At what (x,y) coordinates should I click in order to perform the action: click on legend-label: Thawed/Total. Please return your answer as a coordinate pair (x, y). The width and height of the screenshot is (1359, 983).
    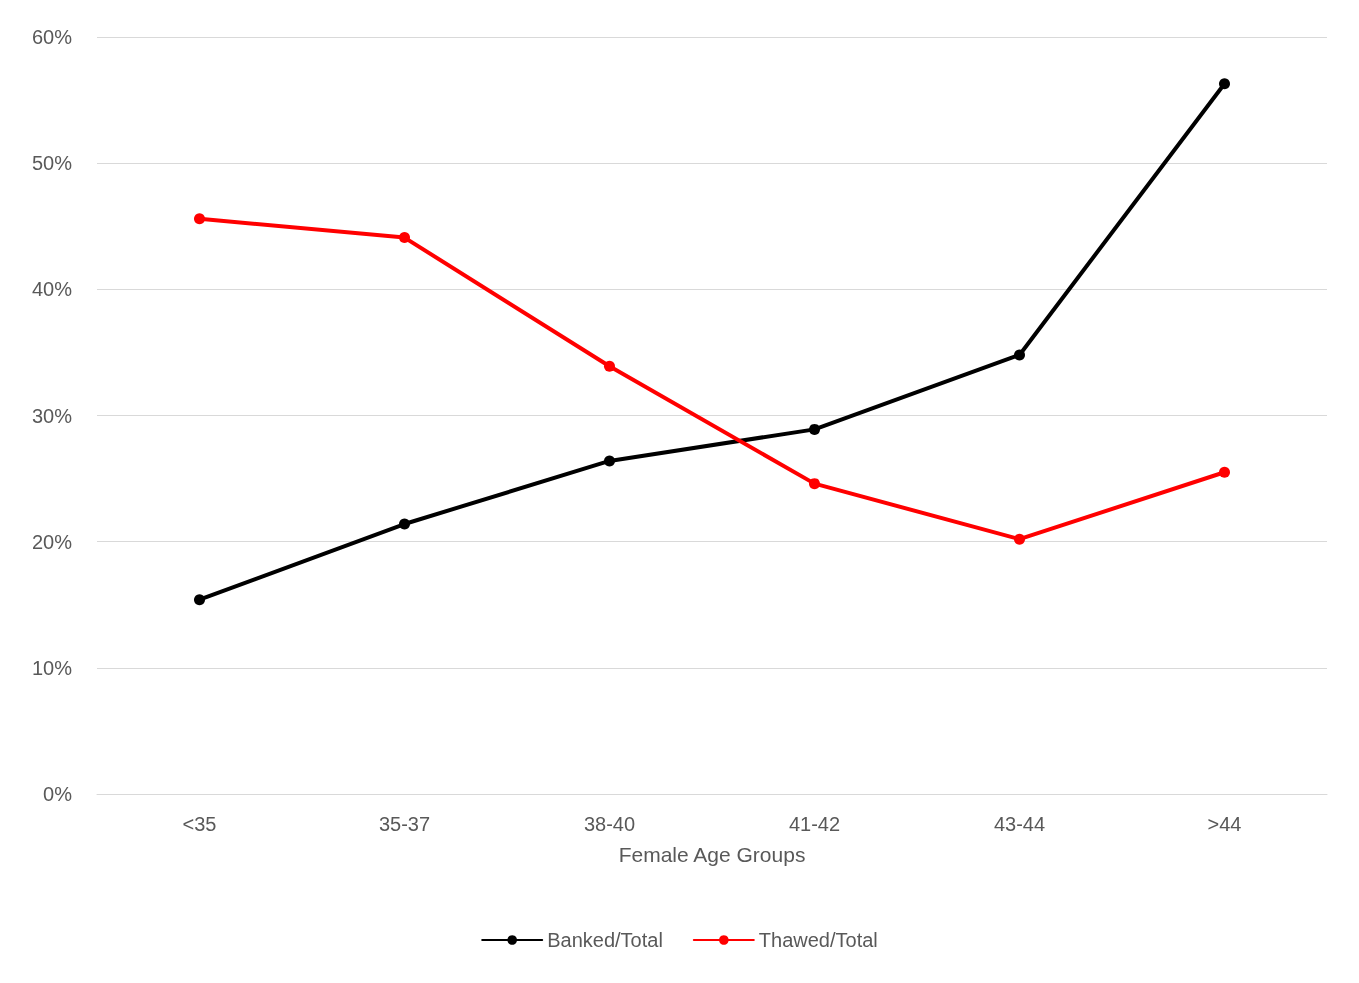
    Looking at the image, I should click on (818, 940).